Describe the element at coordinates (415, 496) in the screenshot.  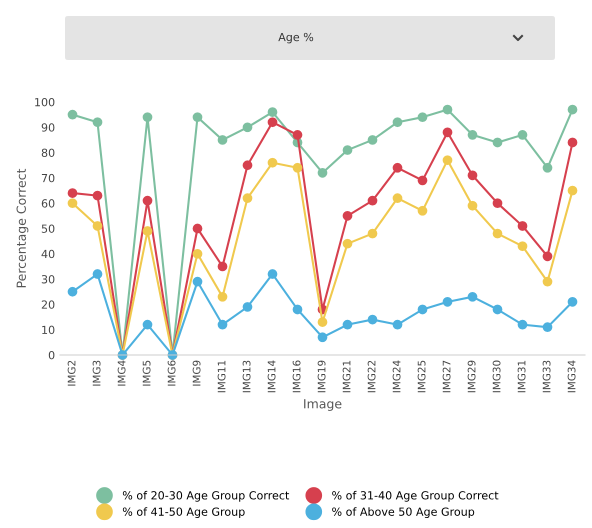
I see `legend-label: % of 31-40 Age Group Correct` at that location.